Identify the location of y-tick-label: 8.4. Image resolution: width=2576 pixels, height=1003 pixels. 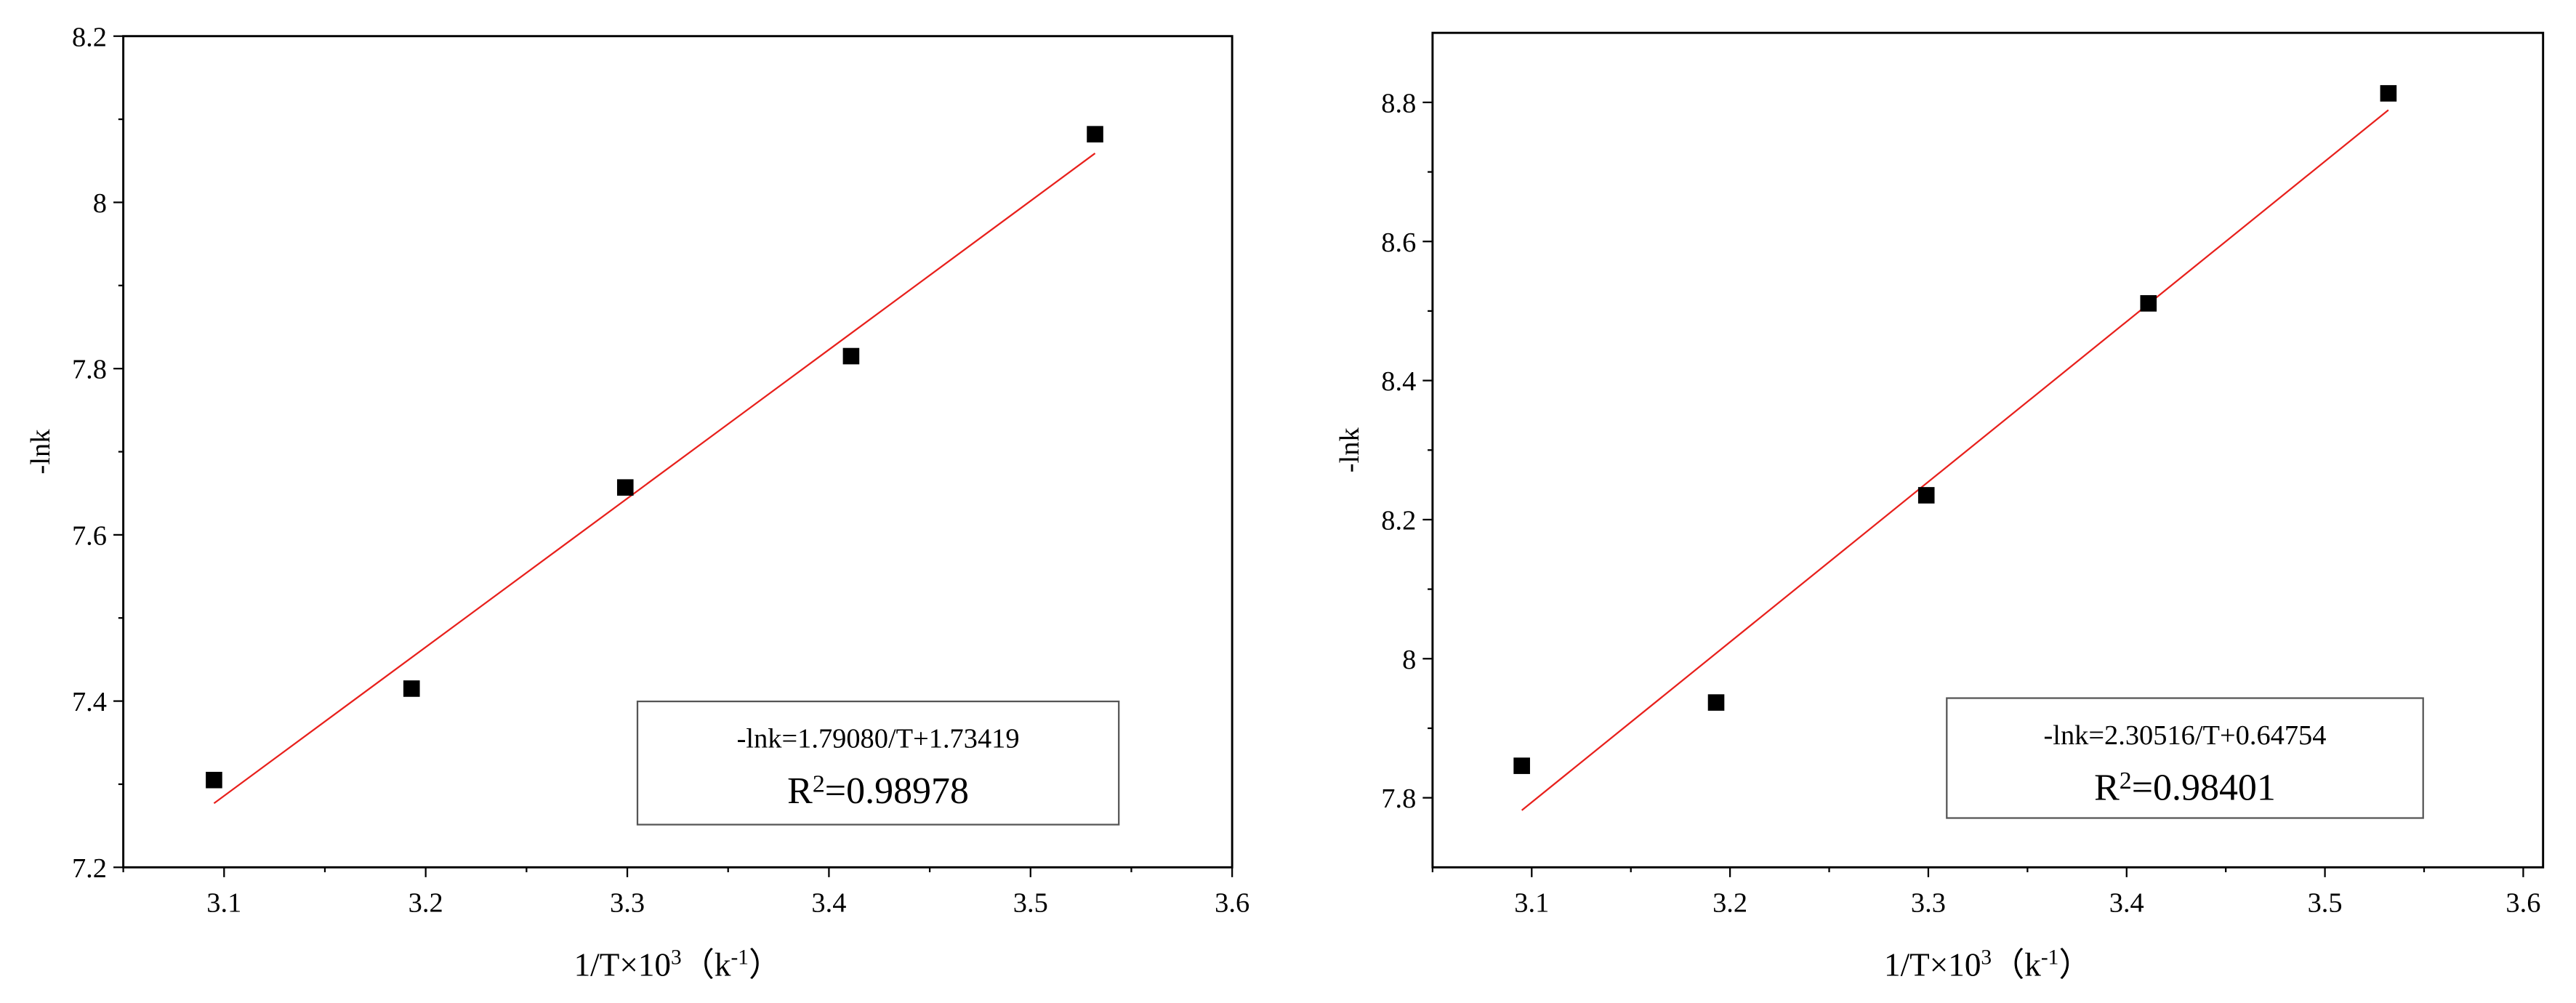
(1398, 381).